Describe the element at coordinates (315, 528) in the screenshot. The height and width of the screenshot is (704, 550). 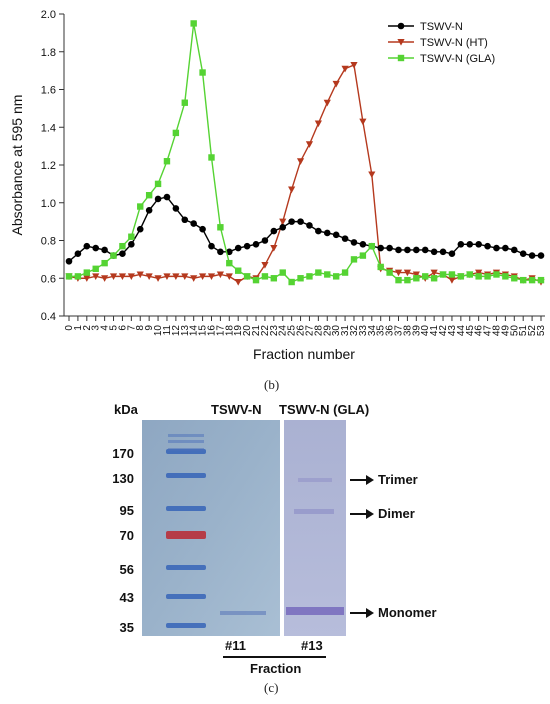
I see `gel-image-gla-lane` at that location.